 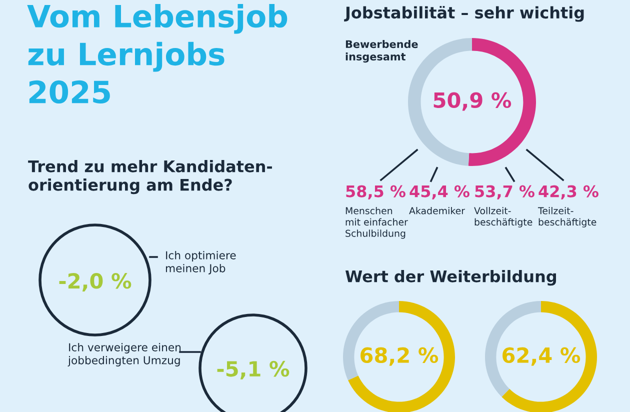 I want to click on text: 42,3 % Teilzeit- beschäftigte, so click(x=568, y=206).